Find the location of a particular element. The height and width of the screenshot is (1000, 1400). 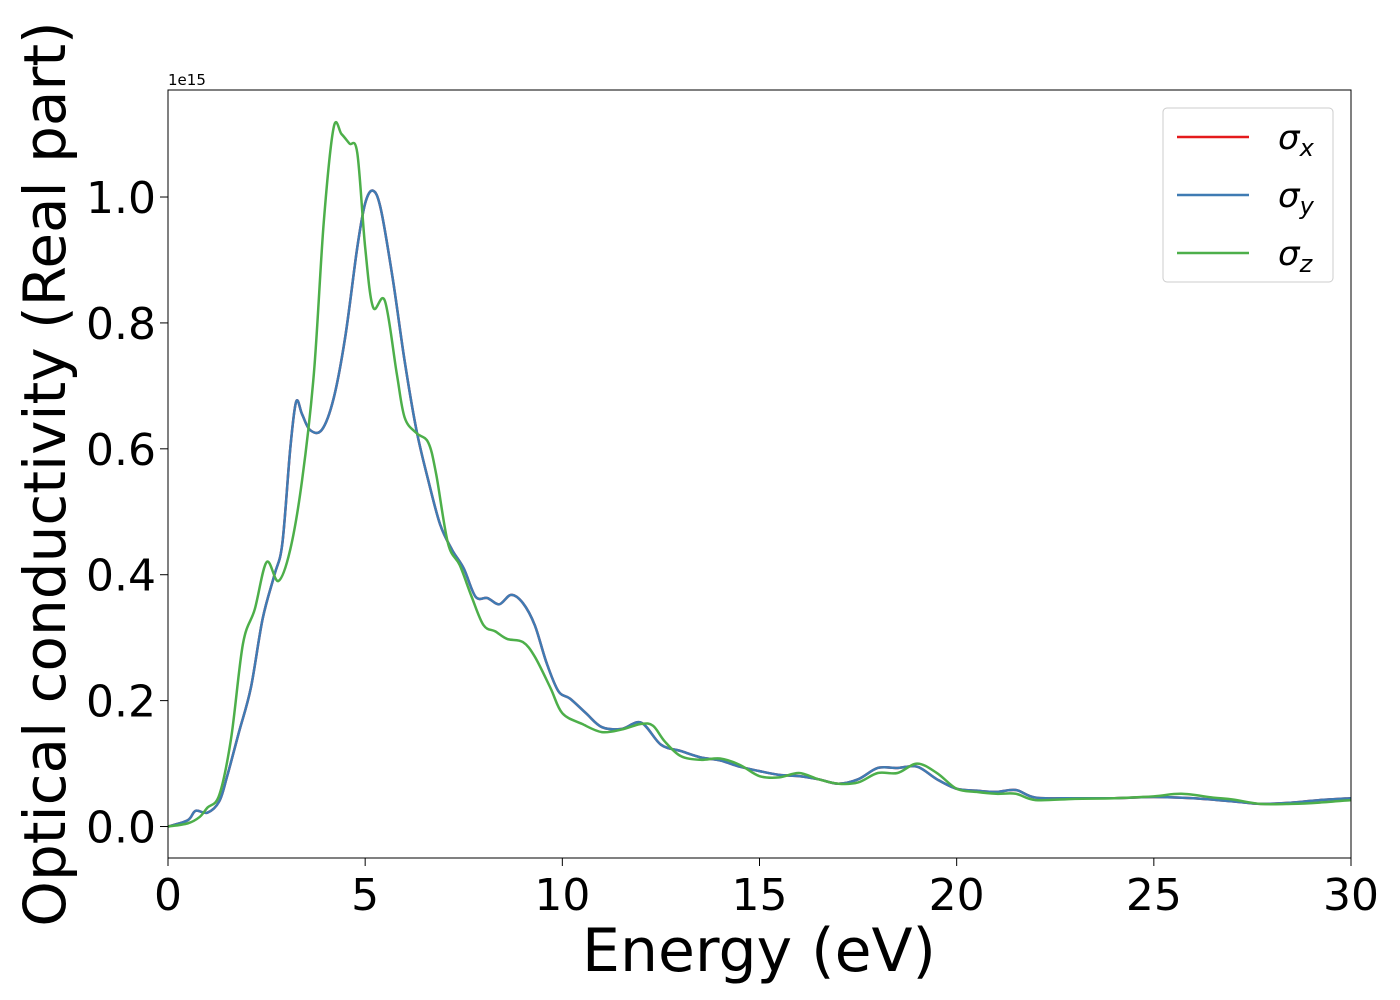

y-tick-label: 1.0 is located at coordinates (121, 198).